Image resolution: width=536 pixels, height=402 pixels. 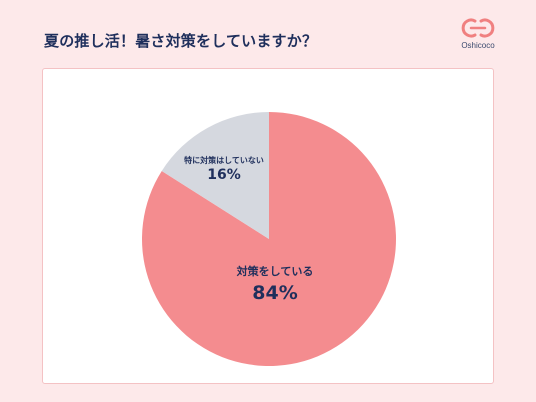 What do you see at coordinates (181, 41) in the screenshot?
I see `page-title: 夏の推し活！暑さ対策をしていますか？` at bounding box center [181, 41].